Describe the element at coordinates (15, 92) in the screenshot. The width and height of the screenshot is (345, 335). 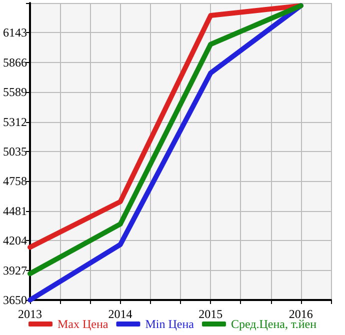
I see `y-tick-label: 5589` at that location.